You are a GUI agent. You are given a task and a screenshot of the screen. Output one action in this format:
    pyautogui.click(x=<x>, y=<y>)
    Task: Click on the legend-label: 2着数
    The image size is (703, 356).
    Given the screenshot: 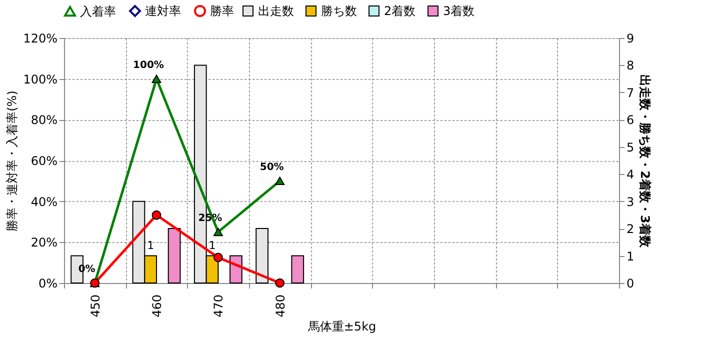 What is the action you would take?
    pyautogui.click(x=400, y=11)
    